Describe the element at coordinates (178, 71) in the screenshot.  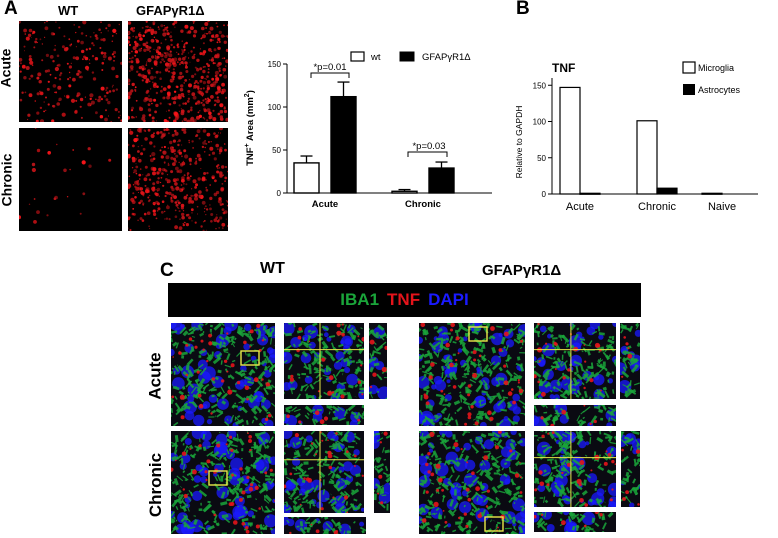
I see `tnf-micrograph-ko-acute` at that location.